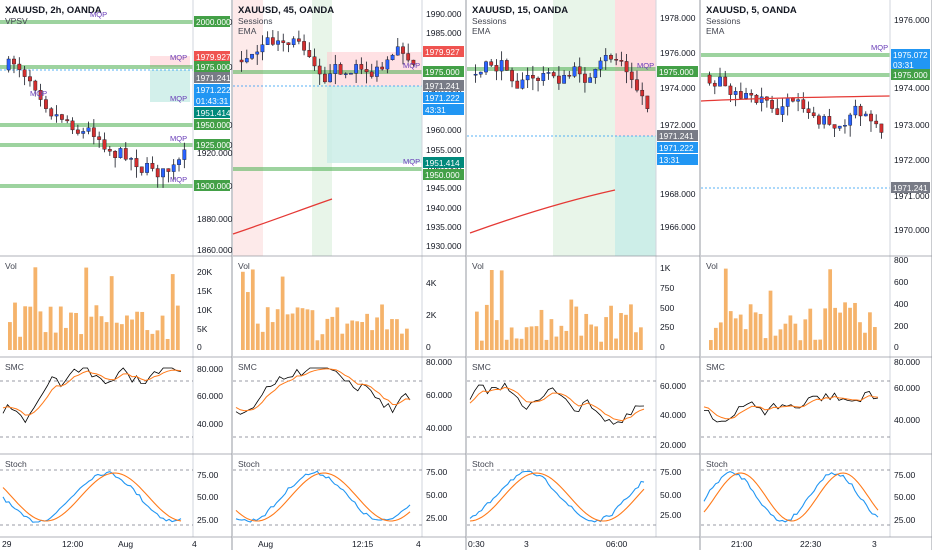  What do you see at coordinates (667, 308) in the screenshot?
I see `volume-tick-label: 500` at bounding box center [667, 308].